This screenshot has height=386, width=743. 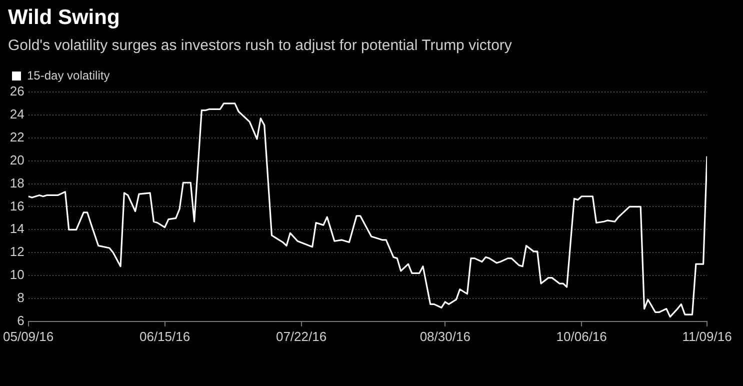 I want to click on x-tick-label: 11/09/16, so click(x=707, y=336).